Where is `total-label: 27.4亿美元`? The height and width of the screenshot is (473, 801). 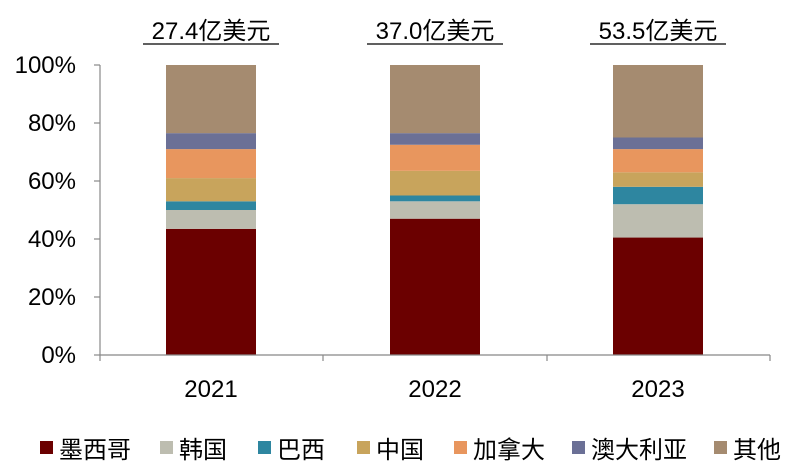
total-label: 27.4亿美元 is located at coordinates (211, 31).